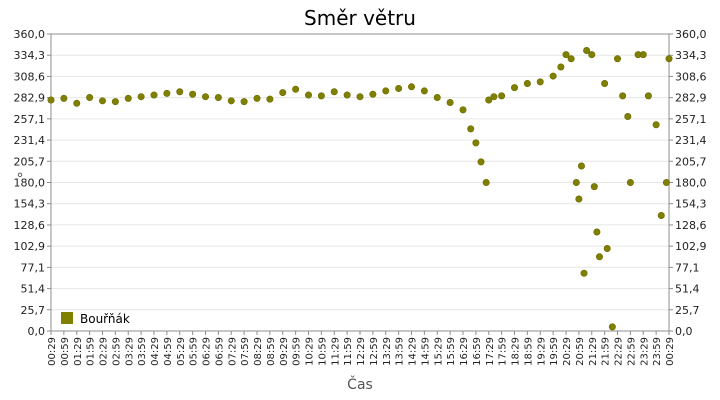 The image size is (720, 400). What do you see at coordinates (644, 351) in the screenshot?
I see `x-tick-label: 23:29` at bounding box center [644, 351].